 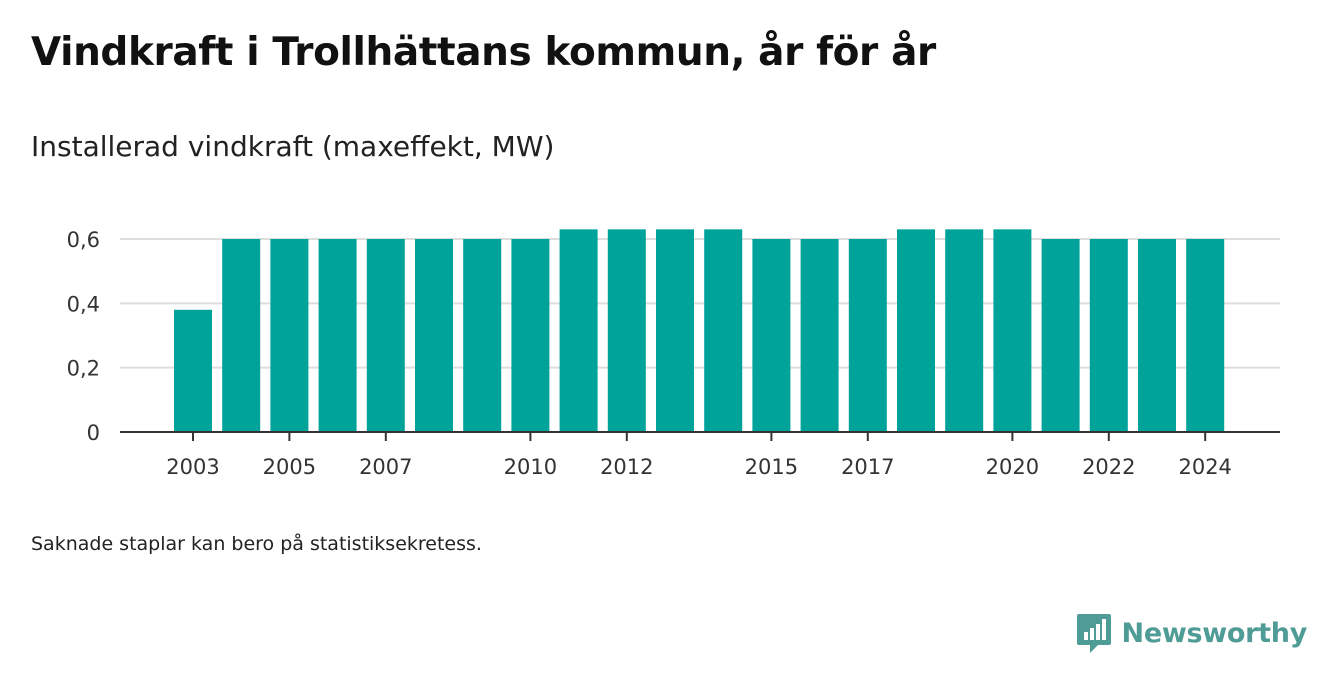 What do you see at coordinates (83, 369) in the screenshot?
I see `y-tick-label: 0,2` at bounding box center [83, 369].